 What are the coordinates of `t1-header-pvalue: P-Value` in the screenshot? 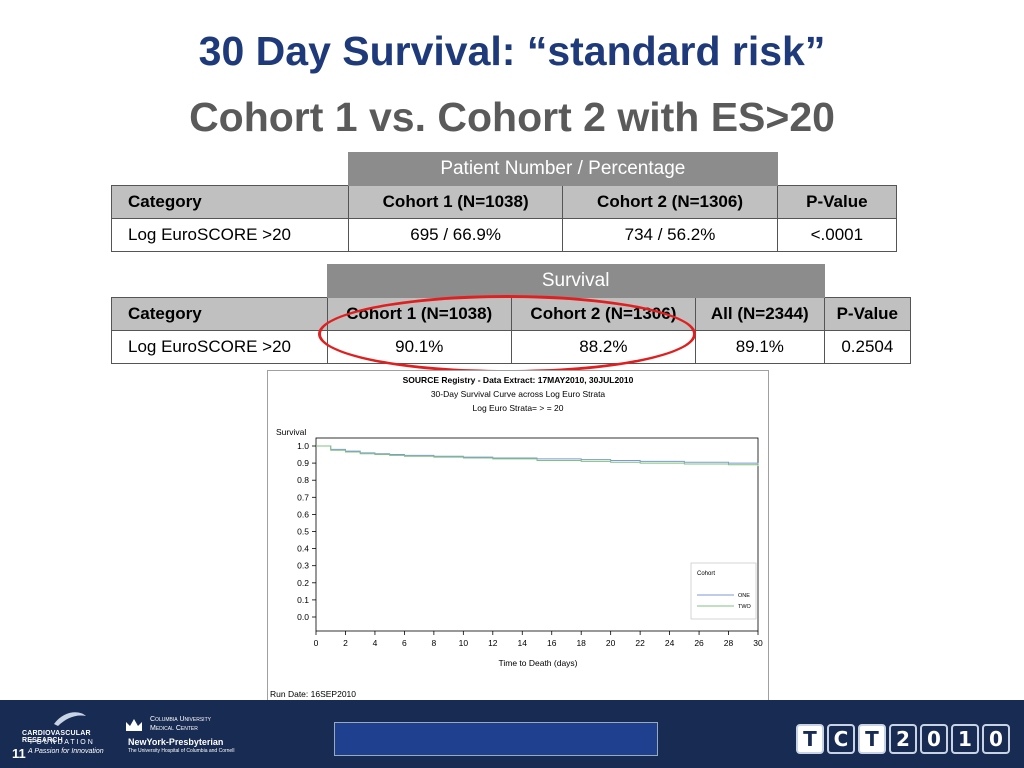 It's located at (837, 202).